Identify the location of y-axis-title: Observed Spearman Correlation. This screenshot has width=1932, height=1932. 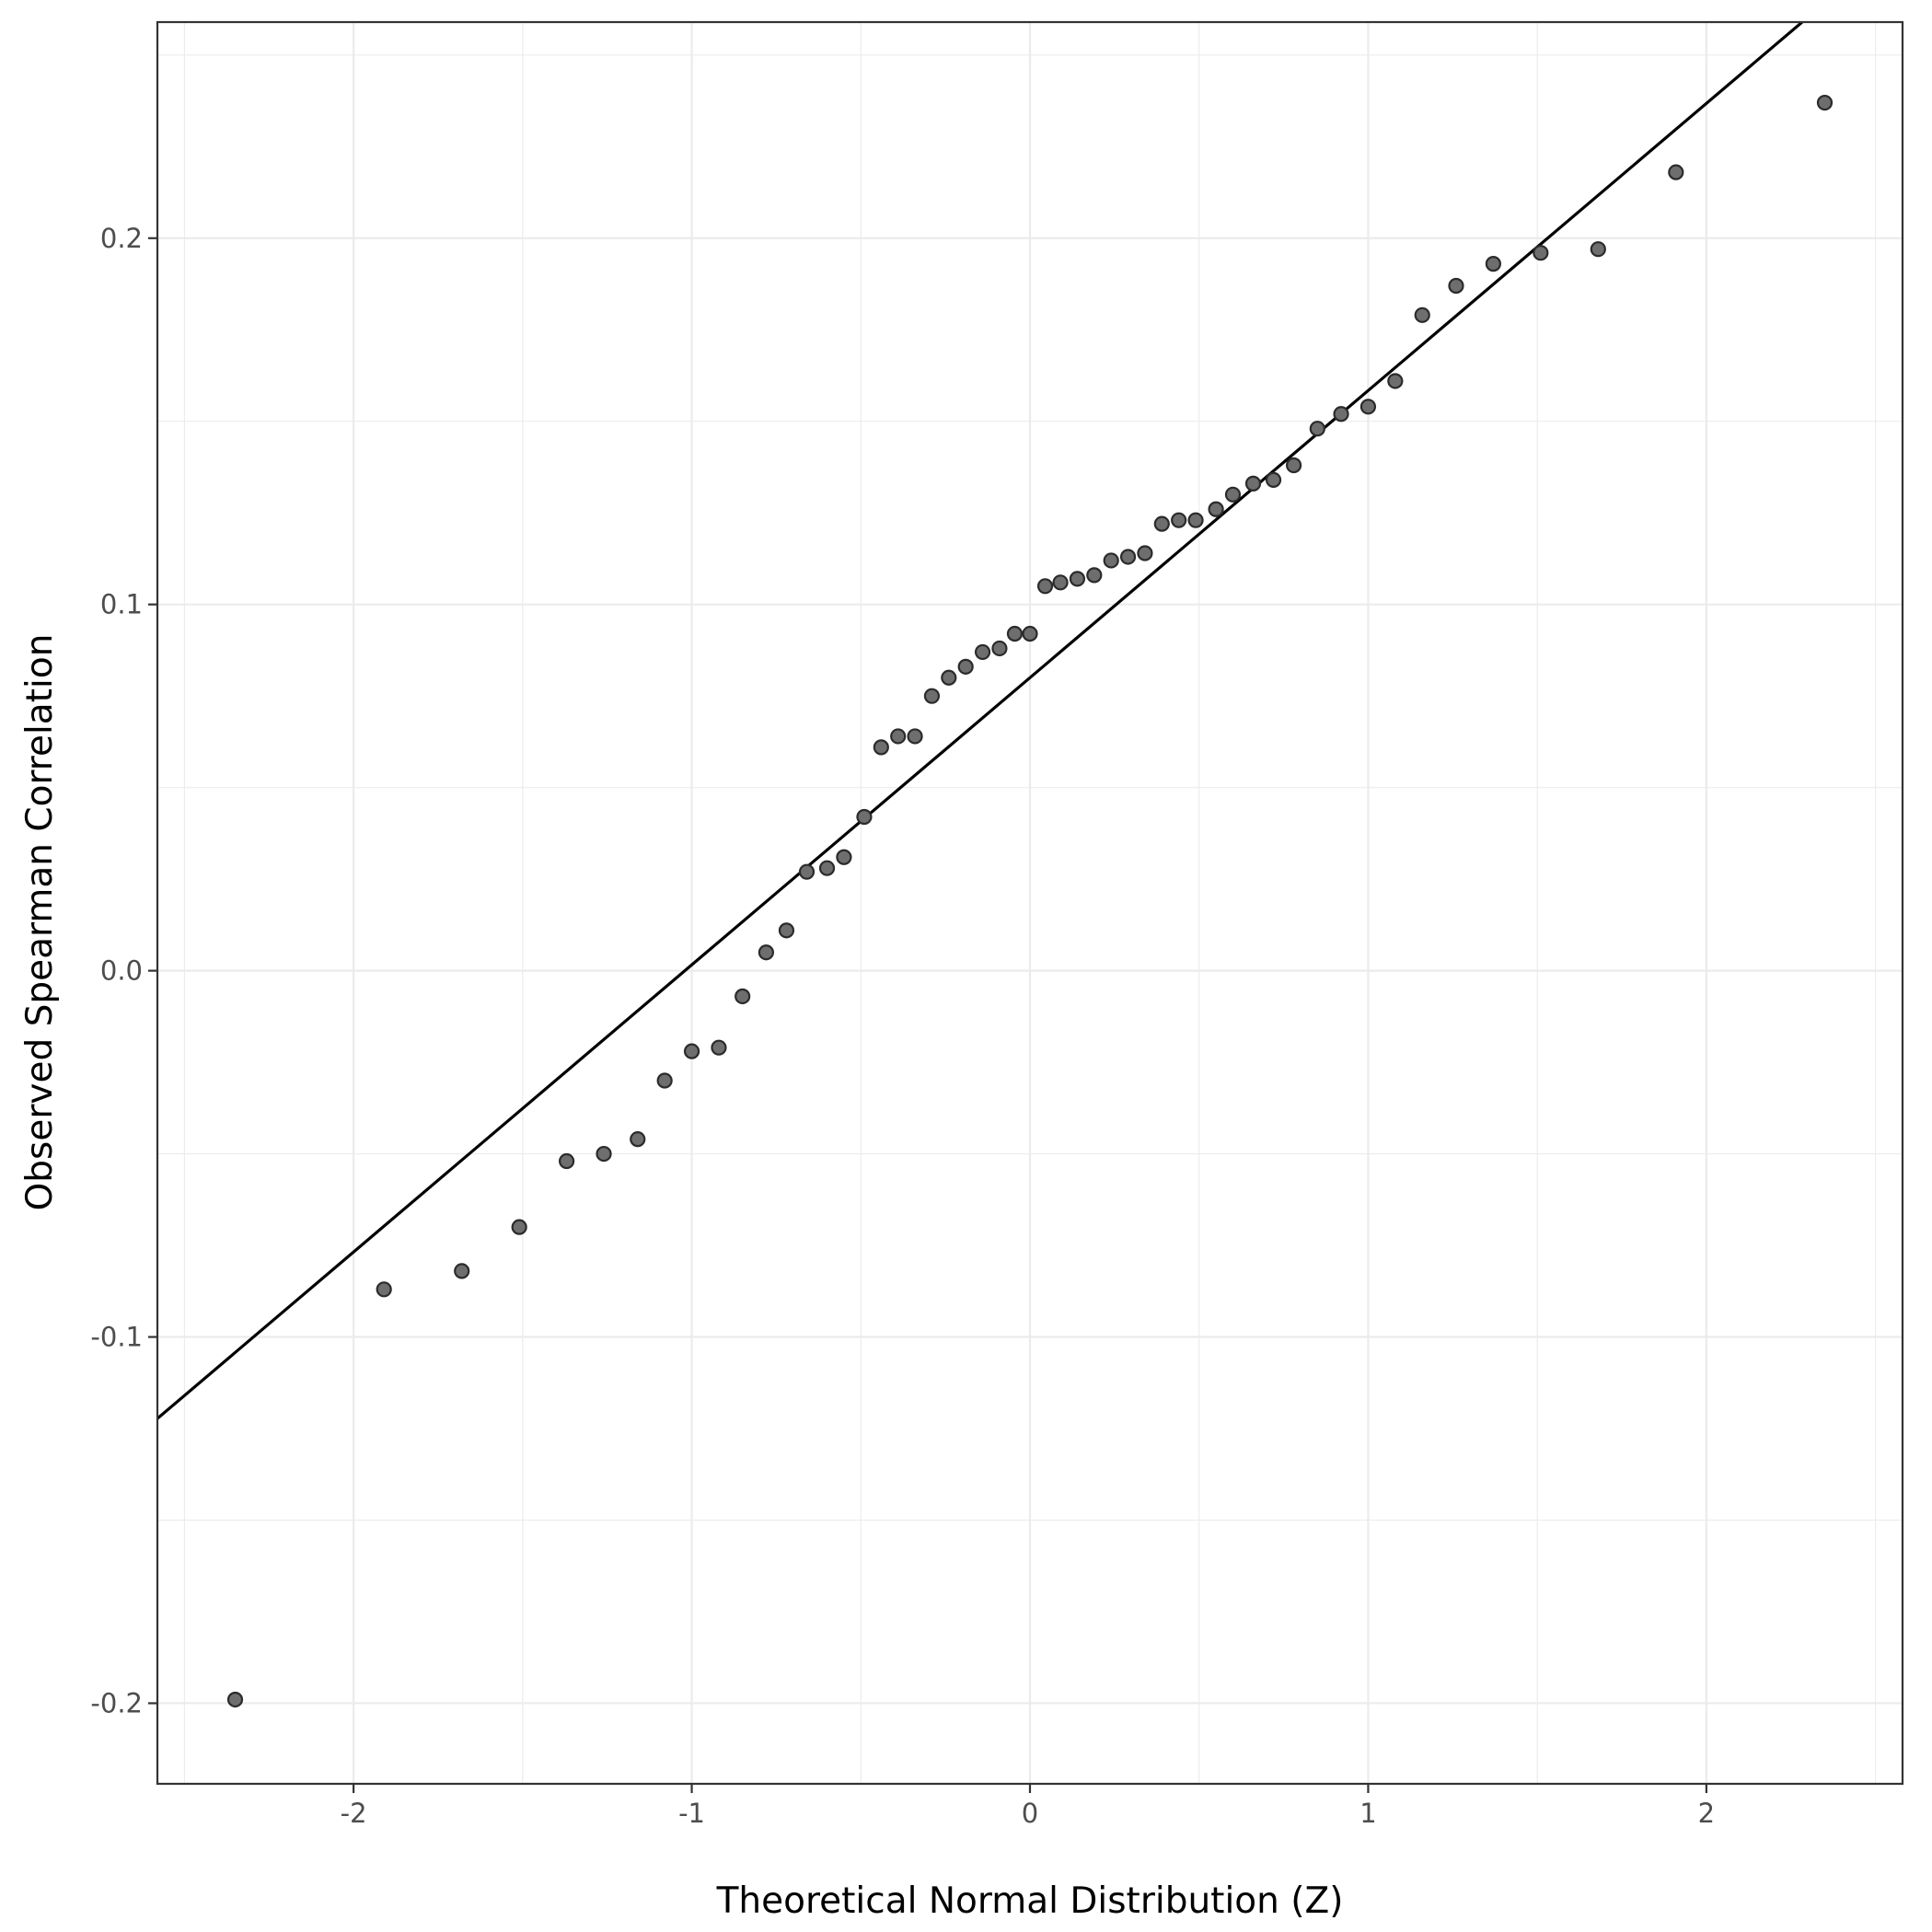
(40, 923).